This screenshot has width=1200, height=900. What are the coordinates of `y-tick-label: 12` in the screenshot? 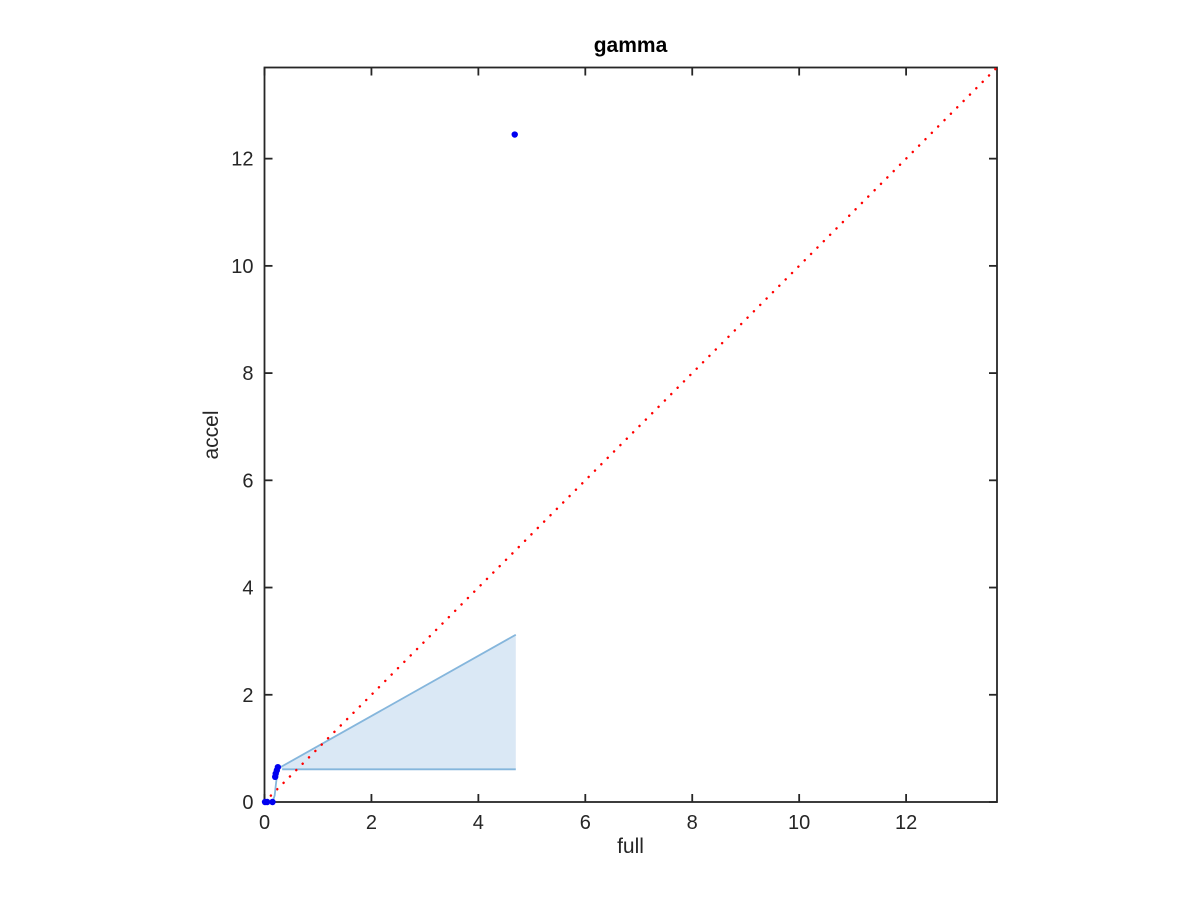 It's located at (242, 160).